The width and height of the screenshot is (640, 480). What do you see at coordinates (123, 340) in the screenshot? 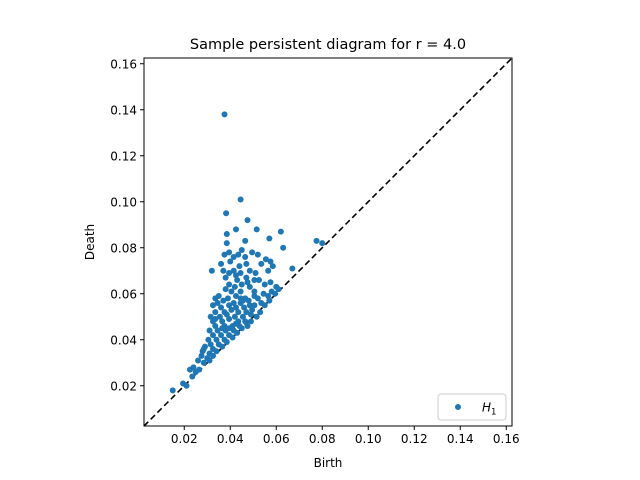
I see `y-tick-label: 0.04` at bounding box center [123, 340].